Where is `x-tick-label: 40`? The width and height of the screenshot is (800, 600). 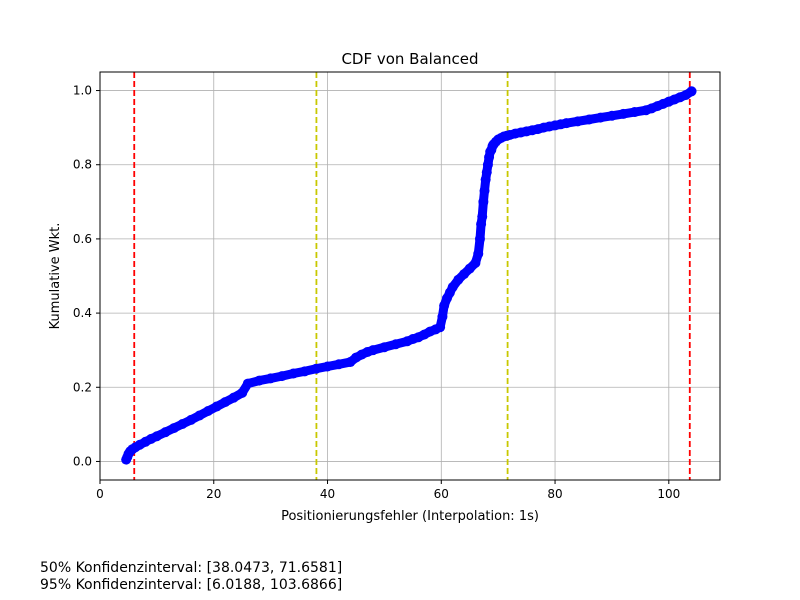 x-tick-label: 40 is located at coordinates (327, 494).